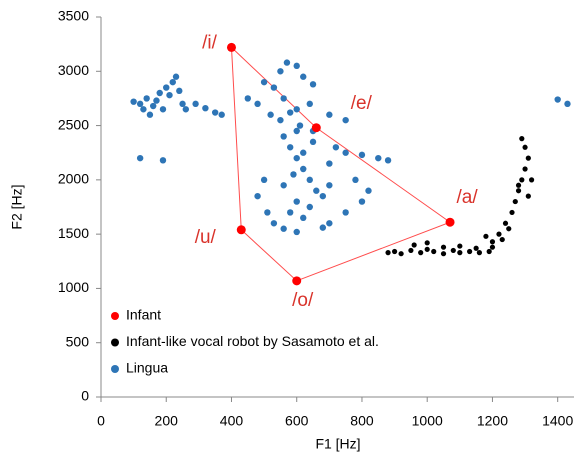 The image size is (575, 459). Describe the element at coordinates (17, 206) in the screenshot. I see `y-axis-label: F2 [Hz]` at that location.